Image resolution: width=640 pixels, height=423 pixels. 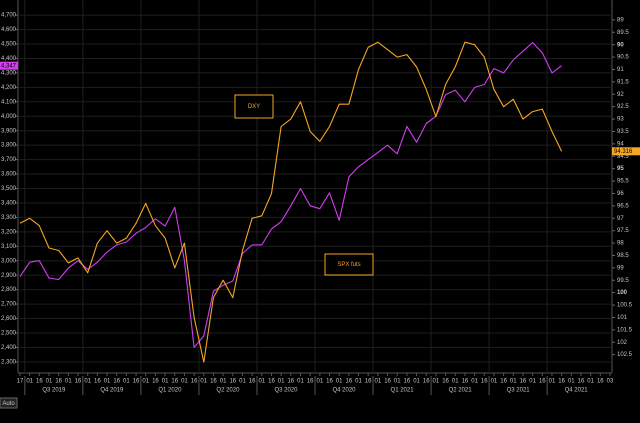 I want to click on quarter-label: Q4 2019, so click(x=112, y=391).